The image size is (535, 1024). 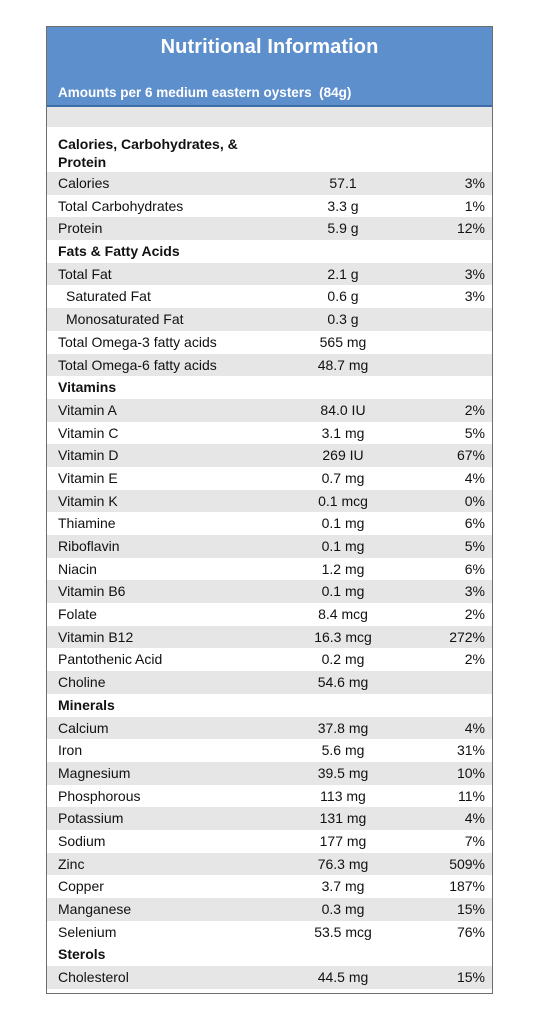 What do you see at coordinates (269, 818) in the screenshot?
I see `nutrient-row: Potassium 131 mg 4%` at bounding box center [269, 818].